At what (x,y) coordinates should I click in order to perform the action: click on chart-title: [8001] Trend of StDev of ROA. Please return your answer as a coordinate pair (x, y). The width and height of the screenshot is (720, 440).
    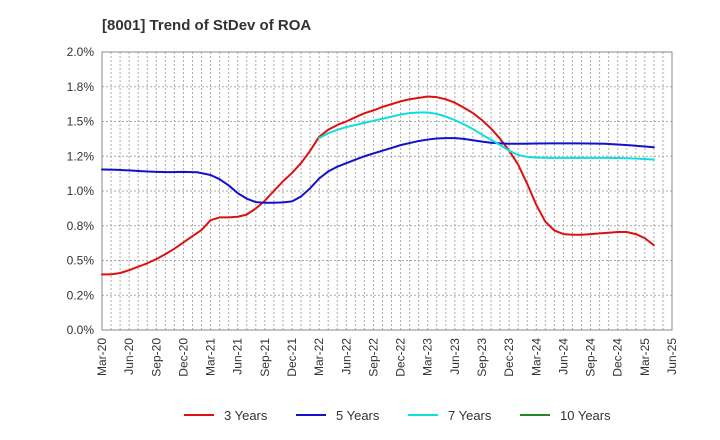
    Looking at the image, I should click on (206, 25).